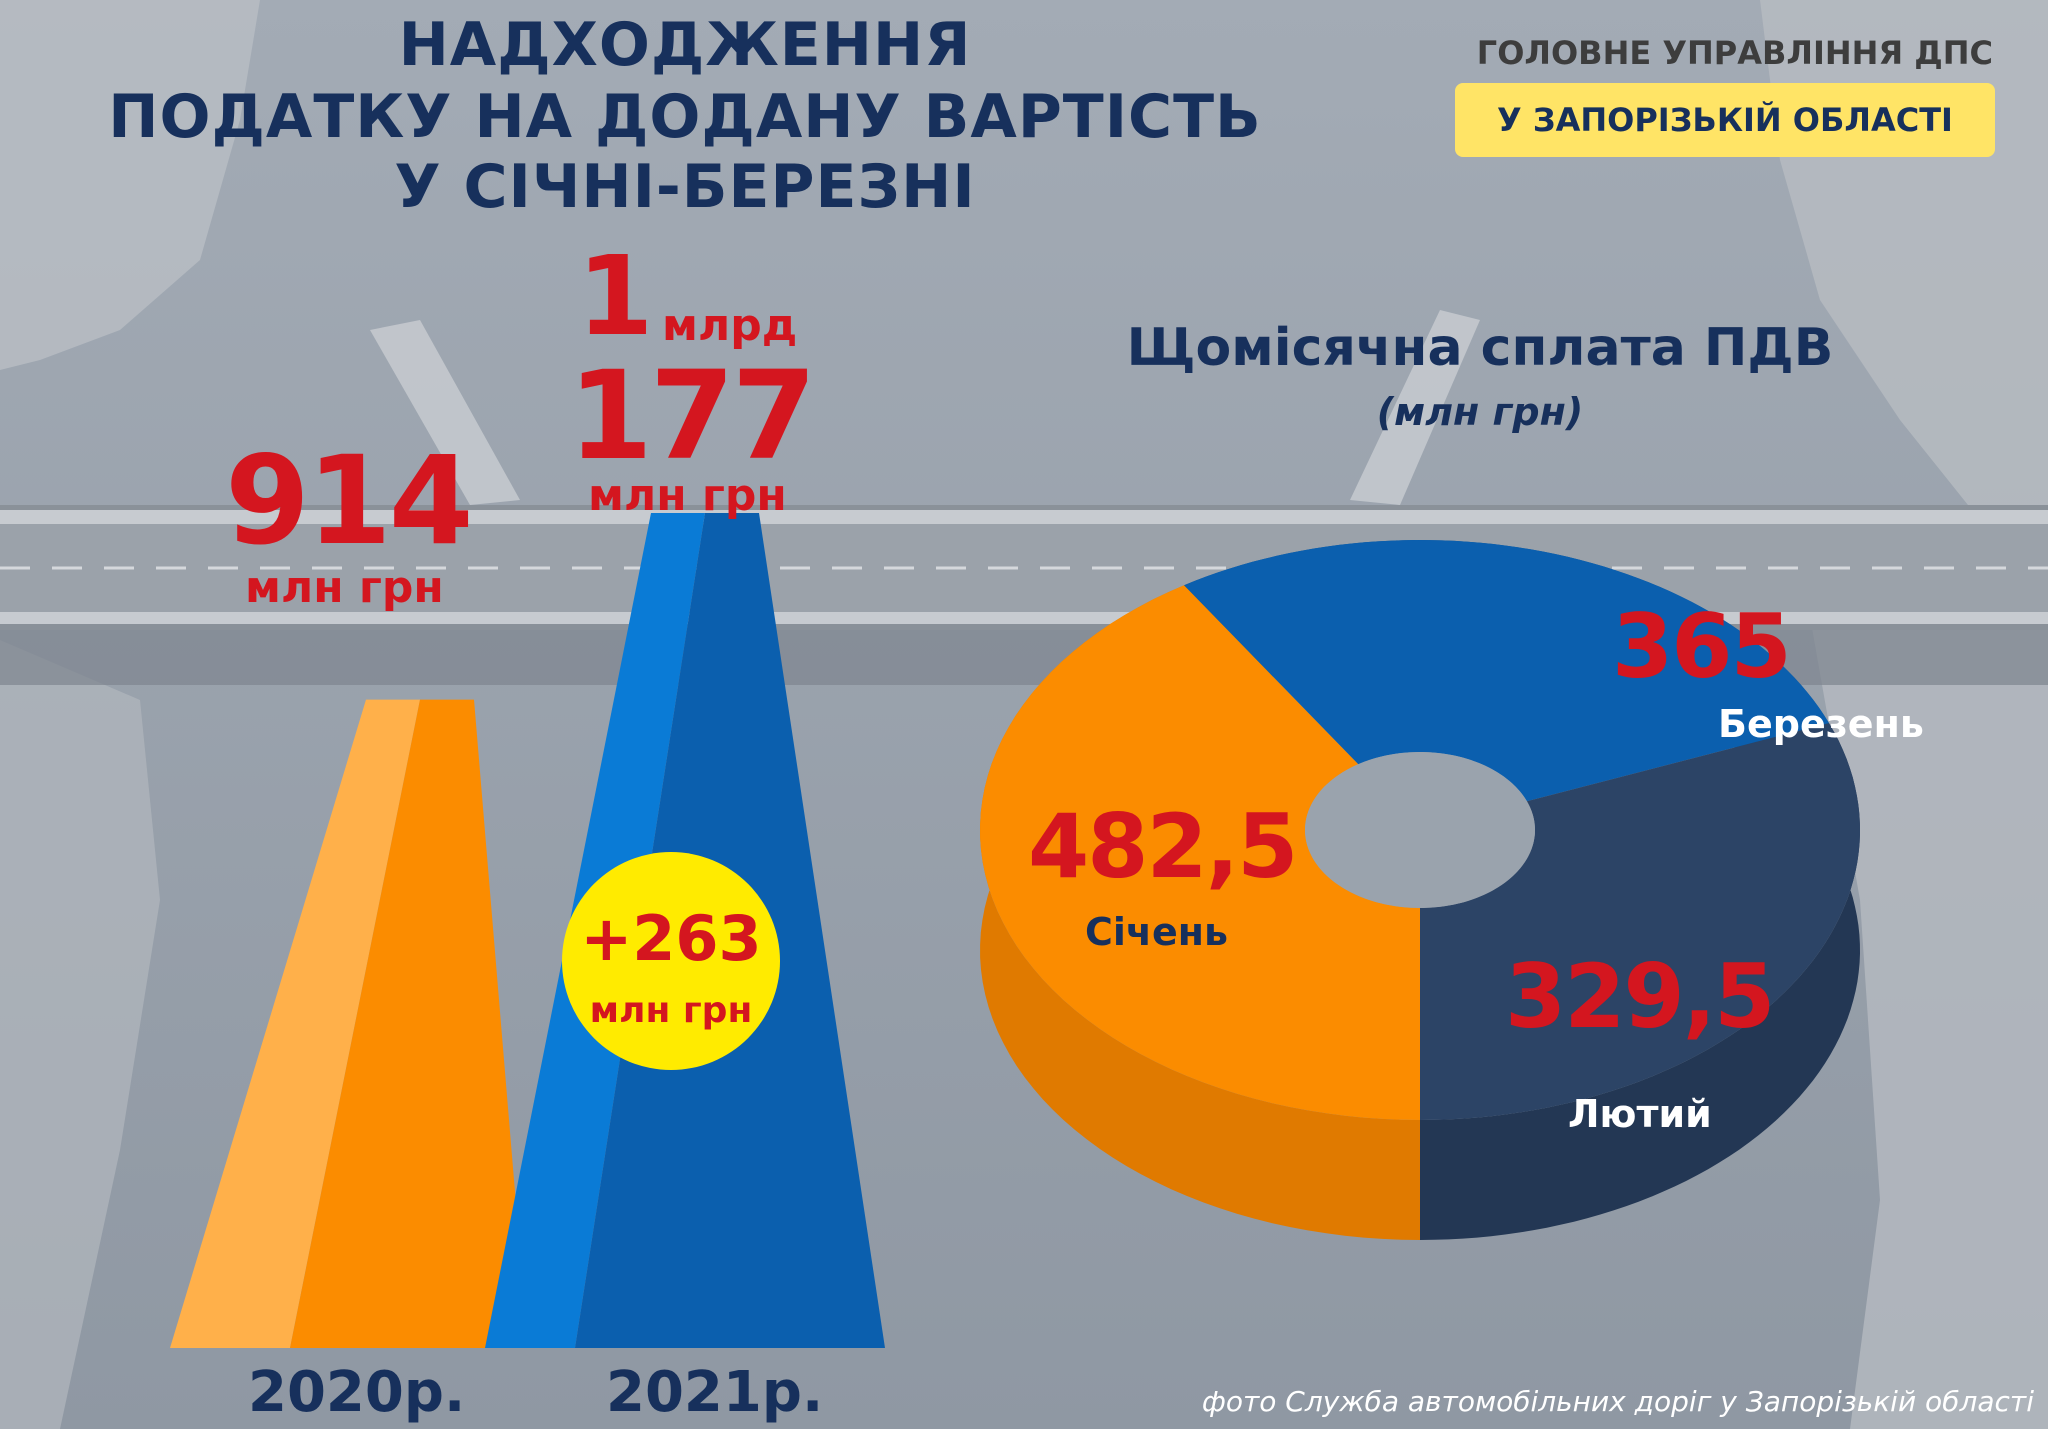 The width and height of the screenshot is (2048, 1429). I want to click on donut-slice-Січень, so click(1200, 852).